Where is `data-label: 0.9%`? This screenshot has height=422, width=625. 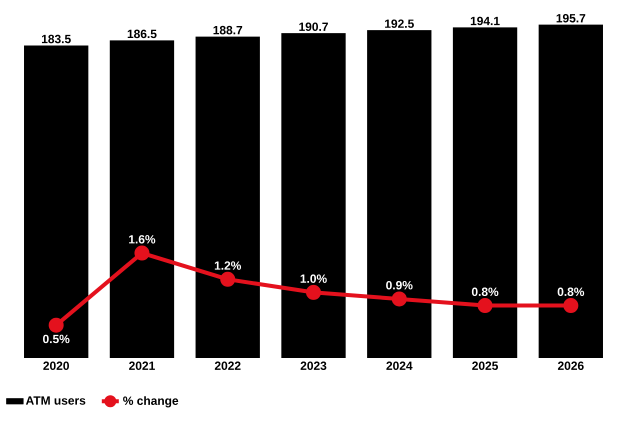
data-label: 0.9% is located at coordinates (399, 285).